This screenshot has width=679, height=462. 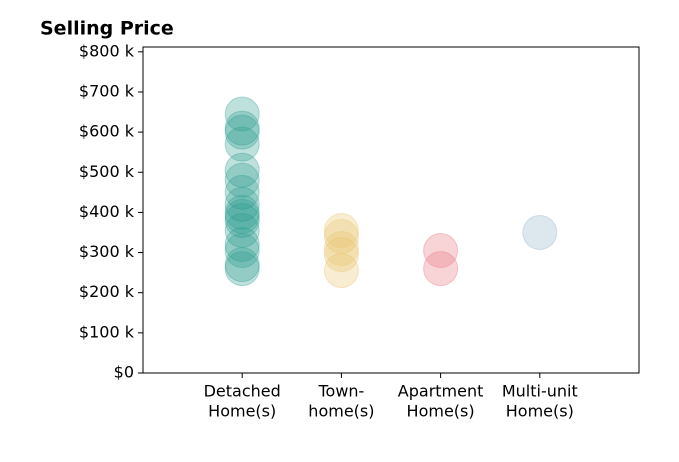 I want to click on x-tick-label: Apartment, so click(x=441, y=391).